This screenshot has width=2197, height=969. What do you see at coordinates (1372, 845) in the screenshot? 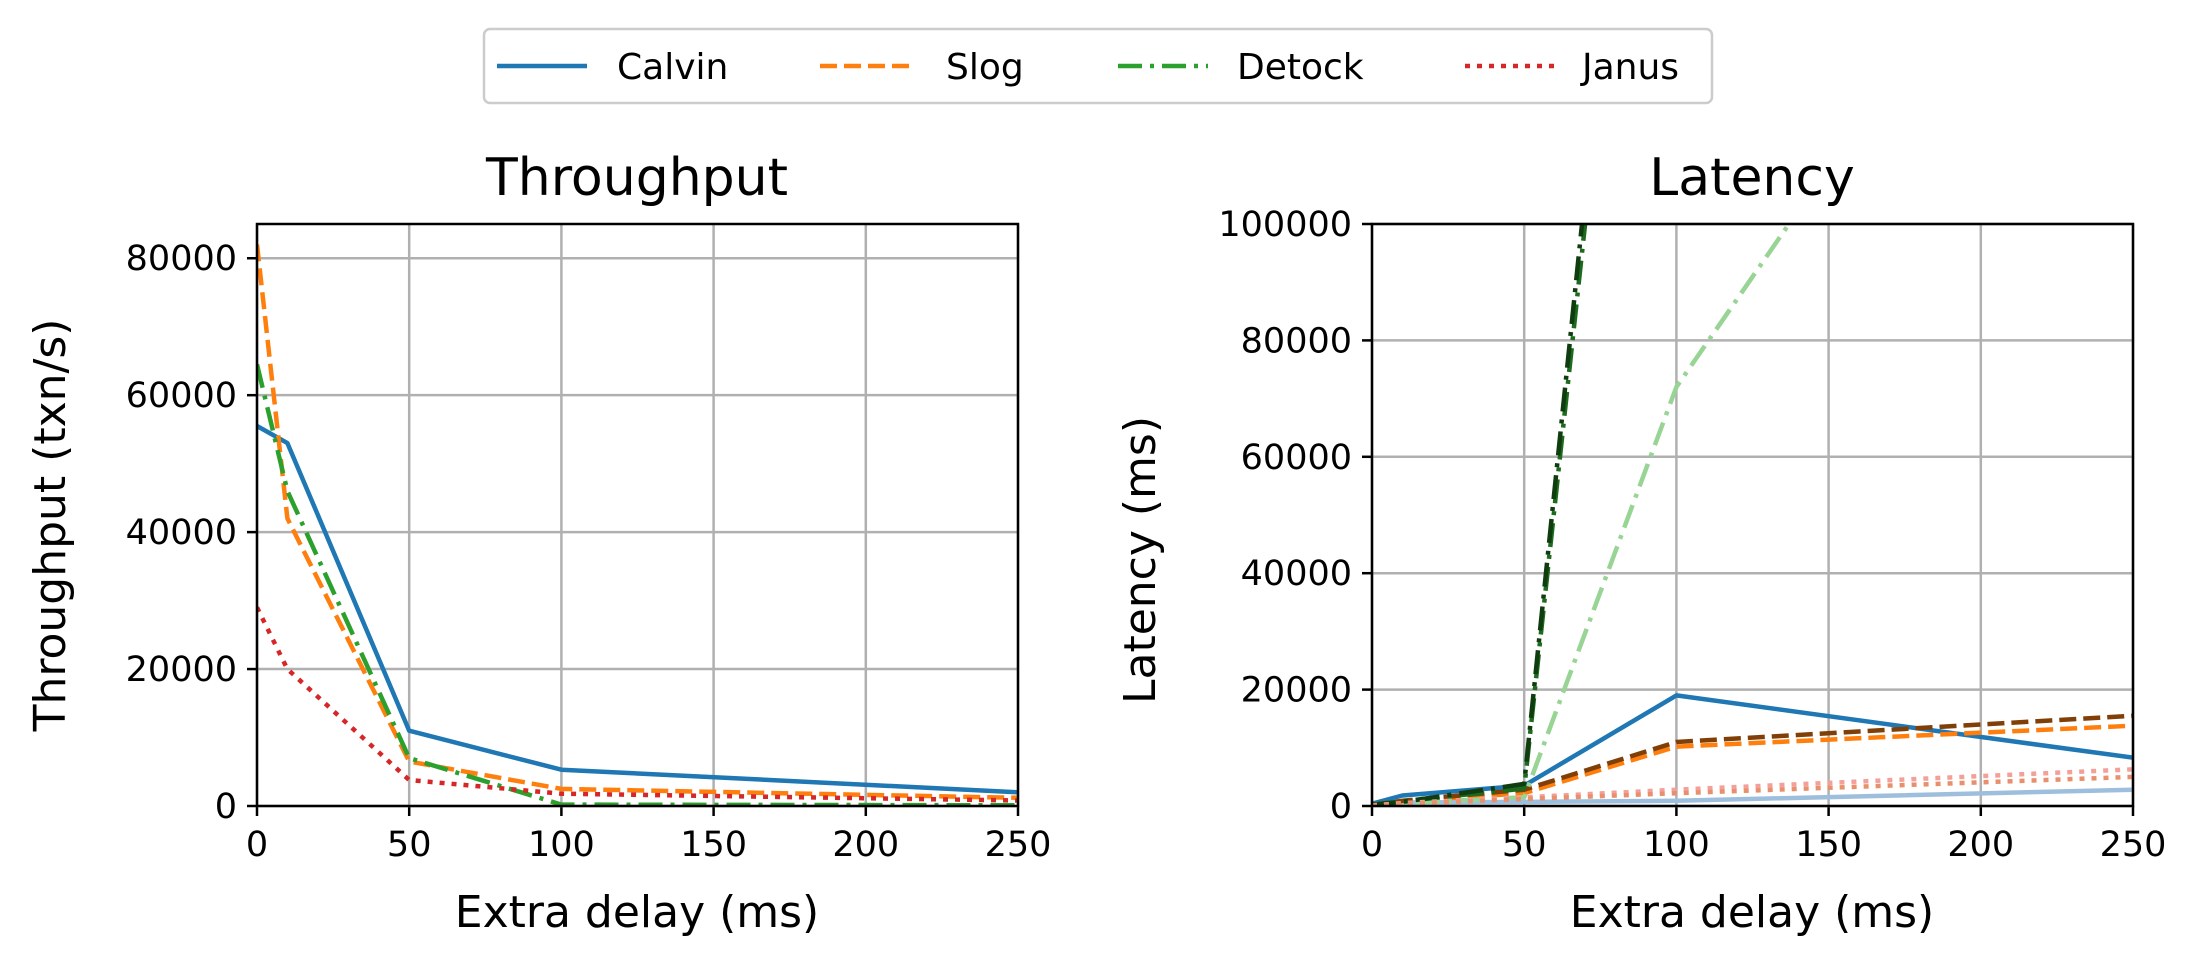
I see `latency-xtick-label: 0` at bounding box center [1372, 845].